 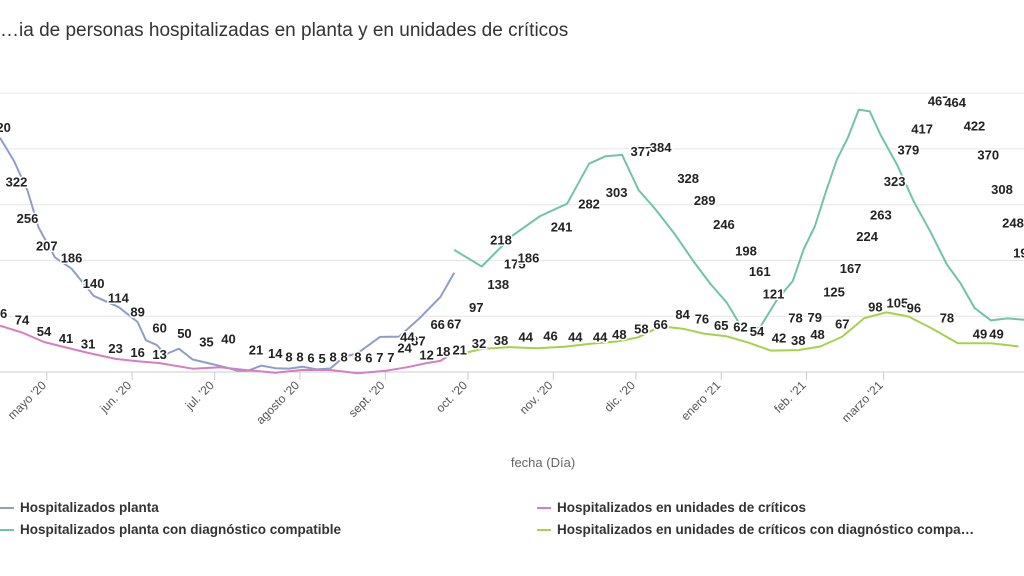 What do you see at coordinates (404, 348) in the screenshot?
I see `data-label: 24` at bounding box center [404, 348].